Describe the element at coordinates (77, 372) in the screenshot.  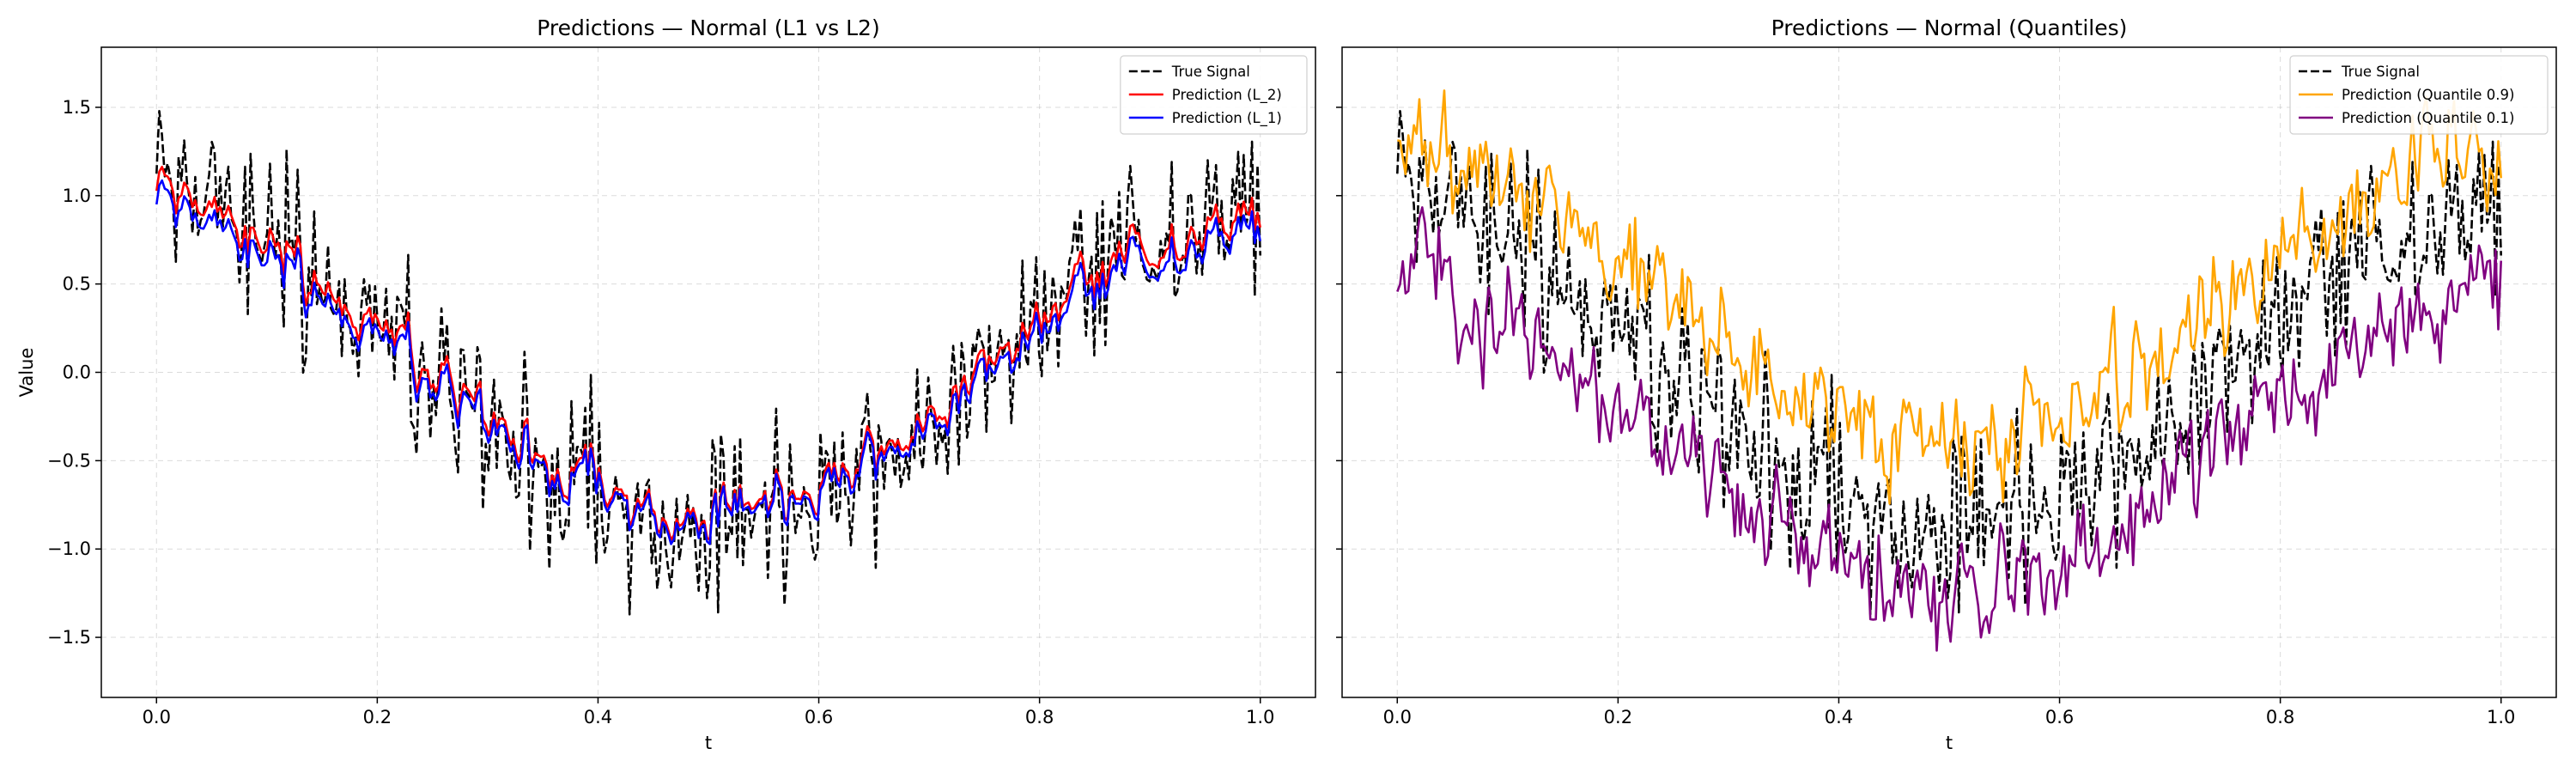
I see `y-tick-label: 0.0` at that location.